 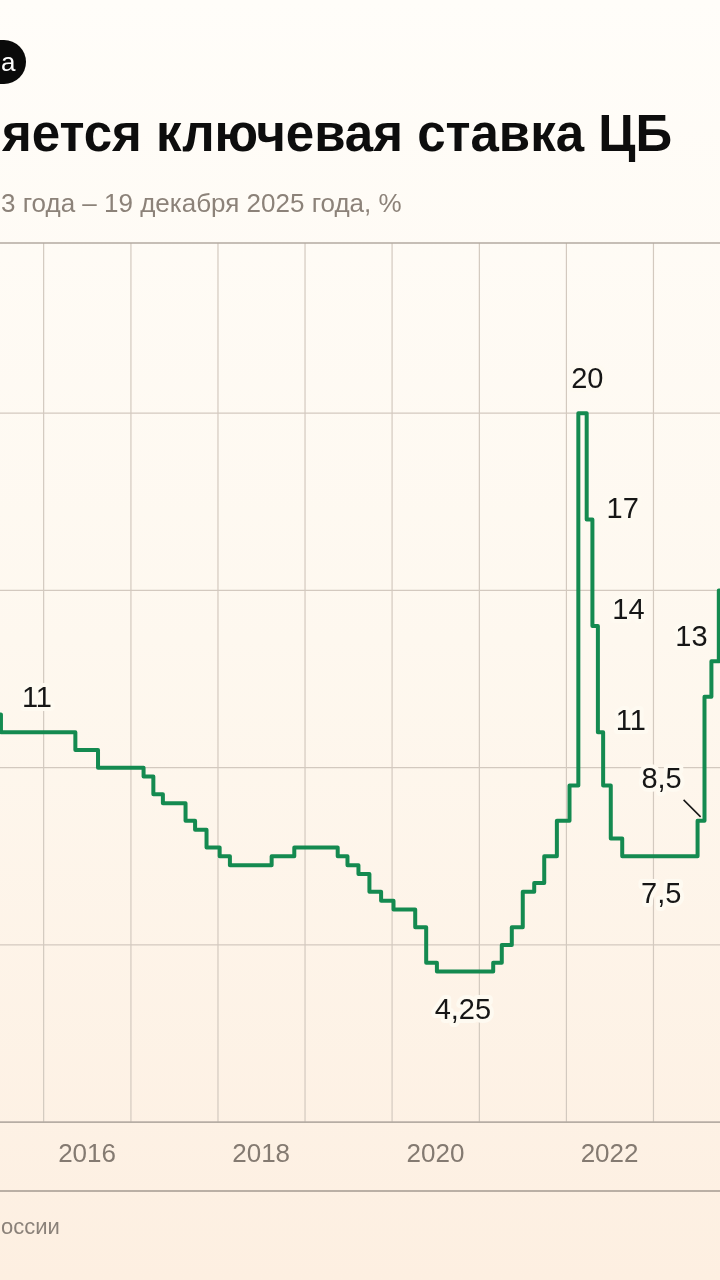 I want to click on chart-title: яется ключевая ставка ЦБ, so click(x=337, y=133).